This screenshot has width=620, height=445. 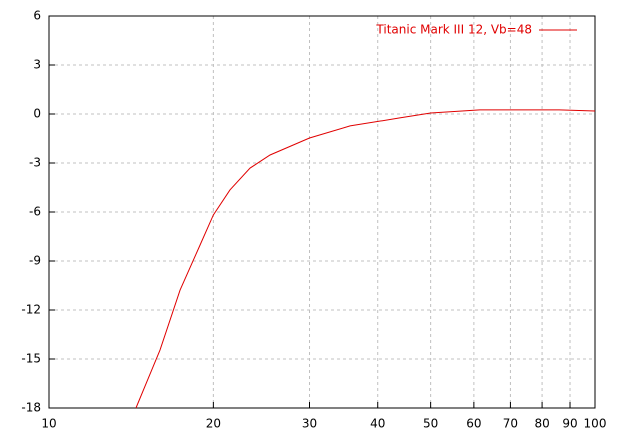 What do you see at coordinates (35, 212) in the screenshot?
I see `y-tick-label: -6` at bounding box center [35, 212].